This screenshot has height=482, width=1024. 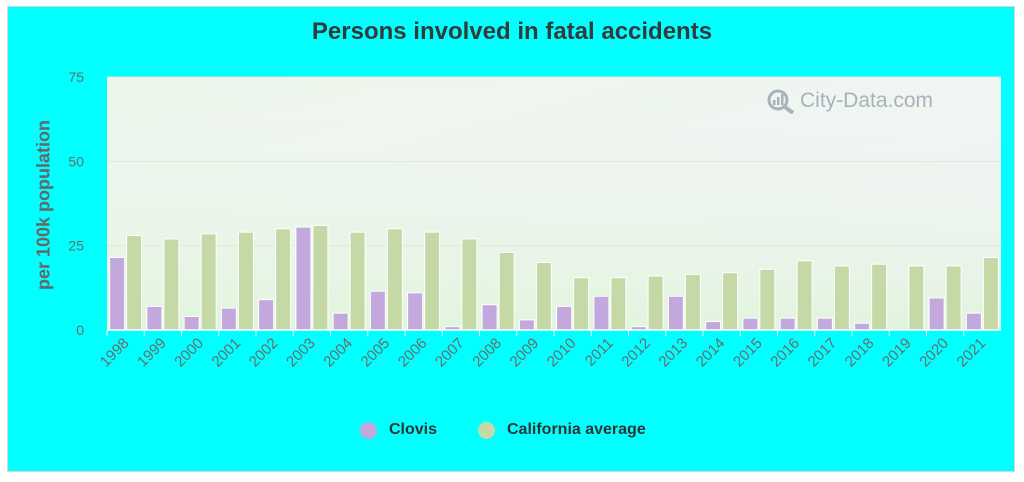 What do you see at coordinates (76, 246) in the screenshot?
I see `y-tick-label-25: 25` at bounding box center [76, 246].